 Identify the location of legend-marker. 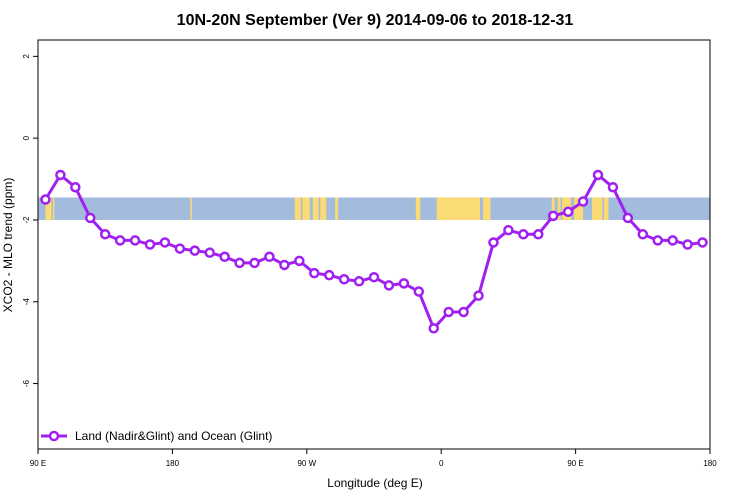
(54, 436).